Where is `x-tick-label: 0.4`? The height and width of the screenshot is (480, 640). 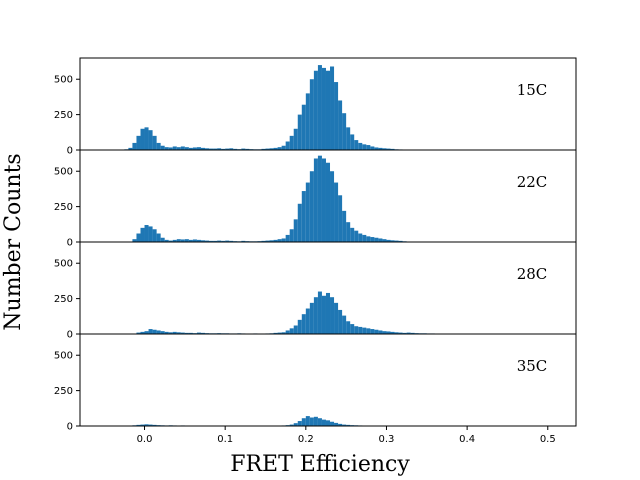 x-tick-label: 0.4 is located at coordinates (467, 439).